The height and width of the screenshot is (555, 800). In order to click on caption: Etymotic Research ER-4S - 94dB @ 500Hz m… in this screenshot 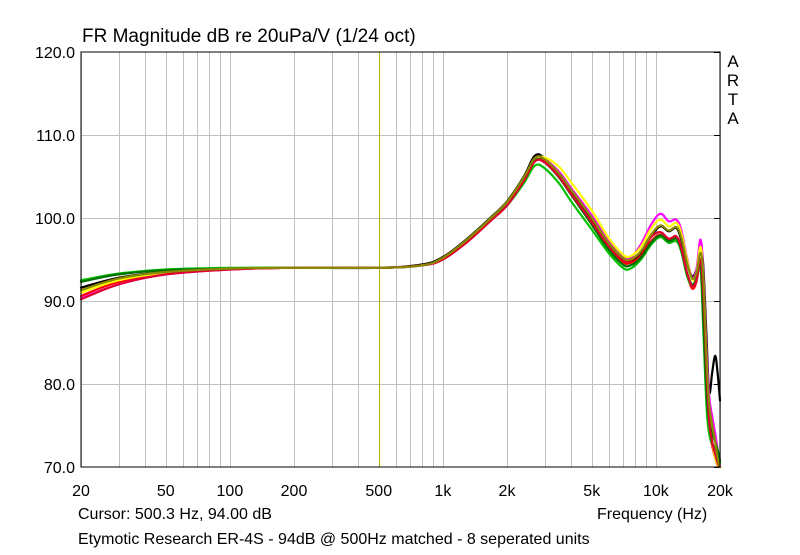, I will do `click(334, 539)`.